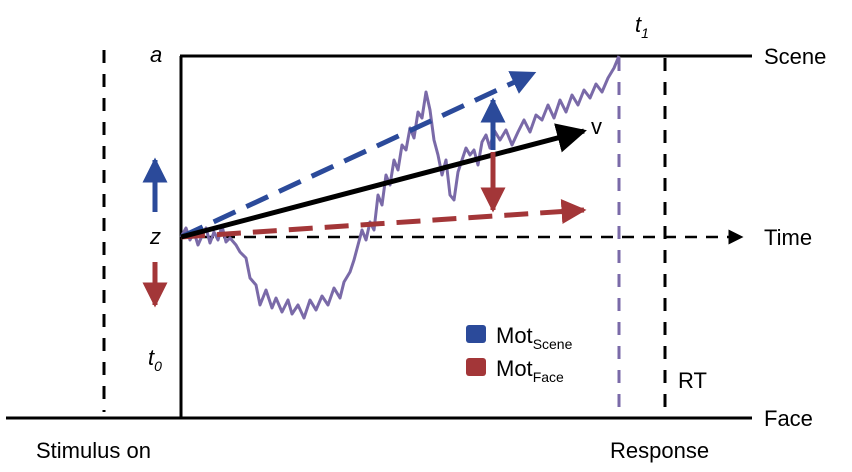  Describe the element at coordinates (692, 380) in the screenshot. I see `rt-label: RT` at that location.